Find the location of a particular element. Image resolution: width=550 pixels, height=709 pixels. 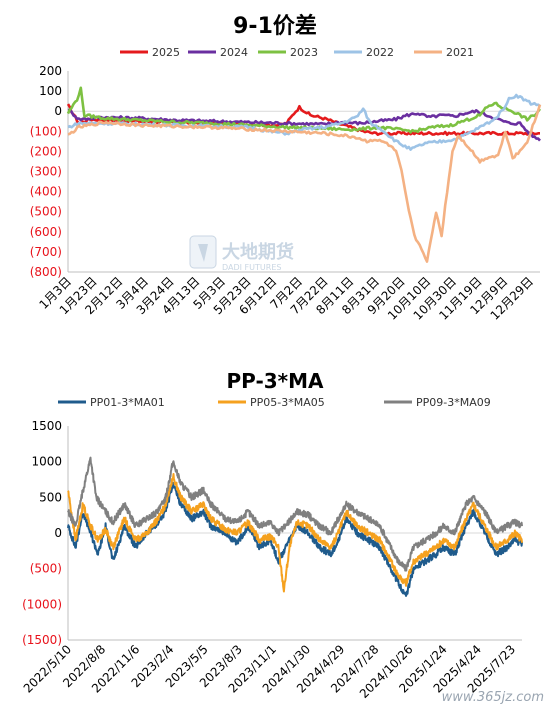

x-tick-label: 2022/5/10 is located at coordinates (47, 668).